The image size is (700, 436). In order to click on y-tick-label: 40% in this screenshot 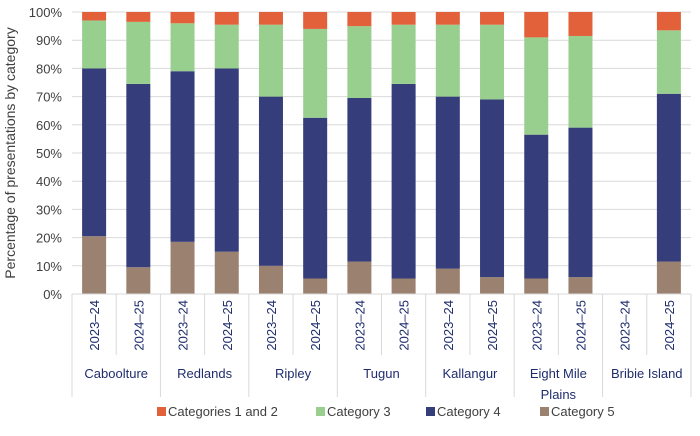, I will do `click(49, 181)`.